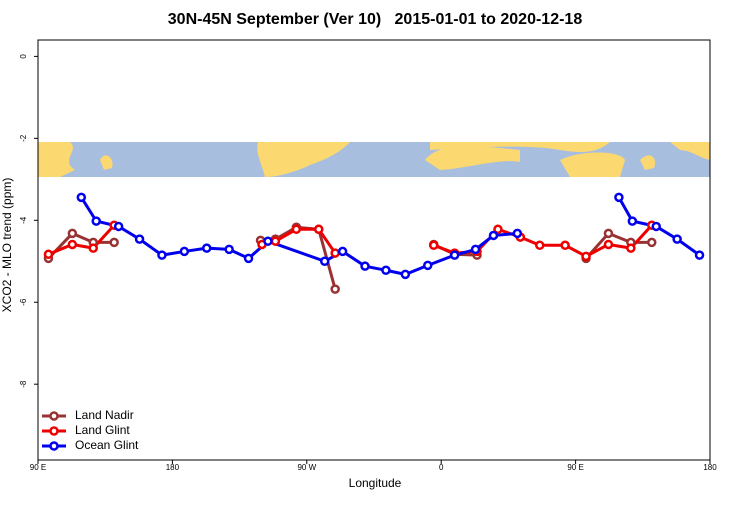 This screenshot has width=750, height=505. I want to click on y-tick-label: -8, so click(23, 384).